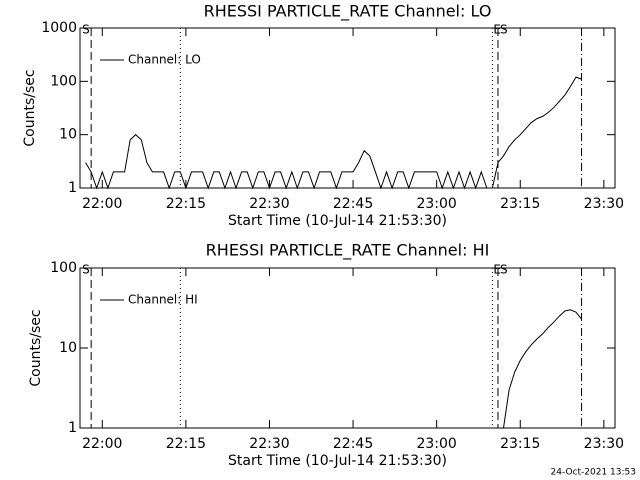 The width and height of the screenshot is (640, 480). I want to click on legend-label: Channel: HI, so click(163, 300).